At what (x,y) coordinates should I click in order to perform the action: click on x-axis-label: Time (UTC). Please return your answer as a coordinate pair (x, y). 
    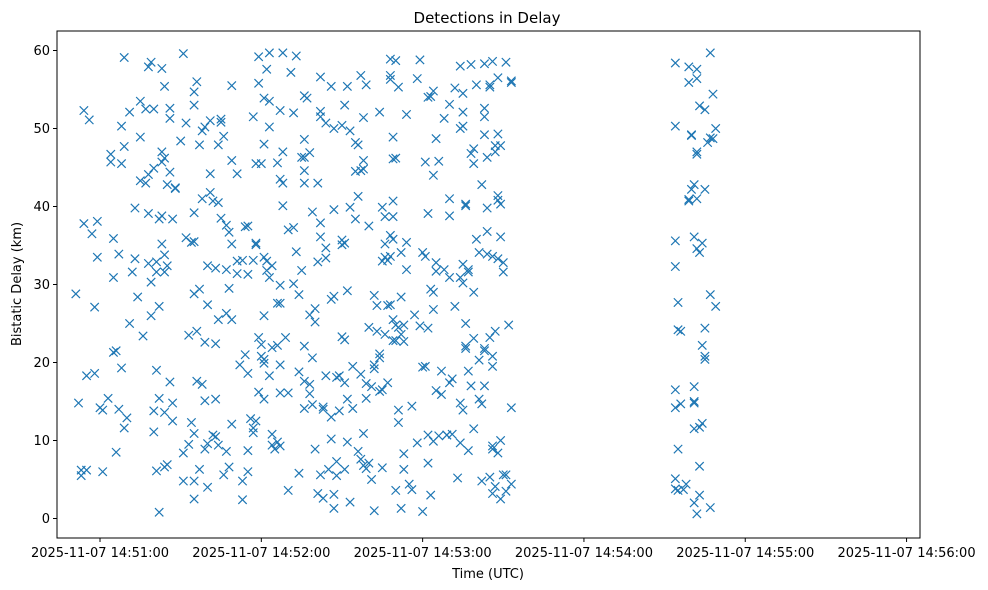
    Looking at the image, I should click on (487, 574).